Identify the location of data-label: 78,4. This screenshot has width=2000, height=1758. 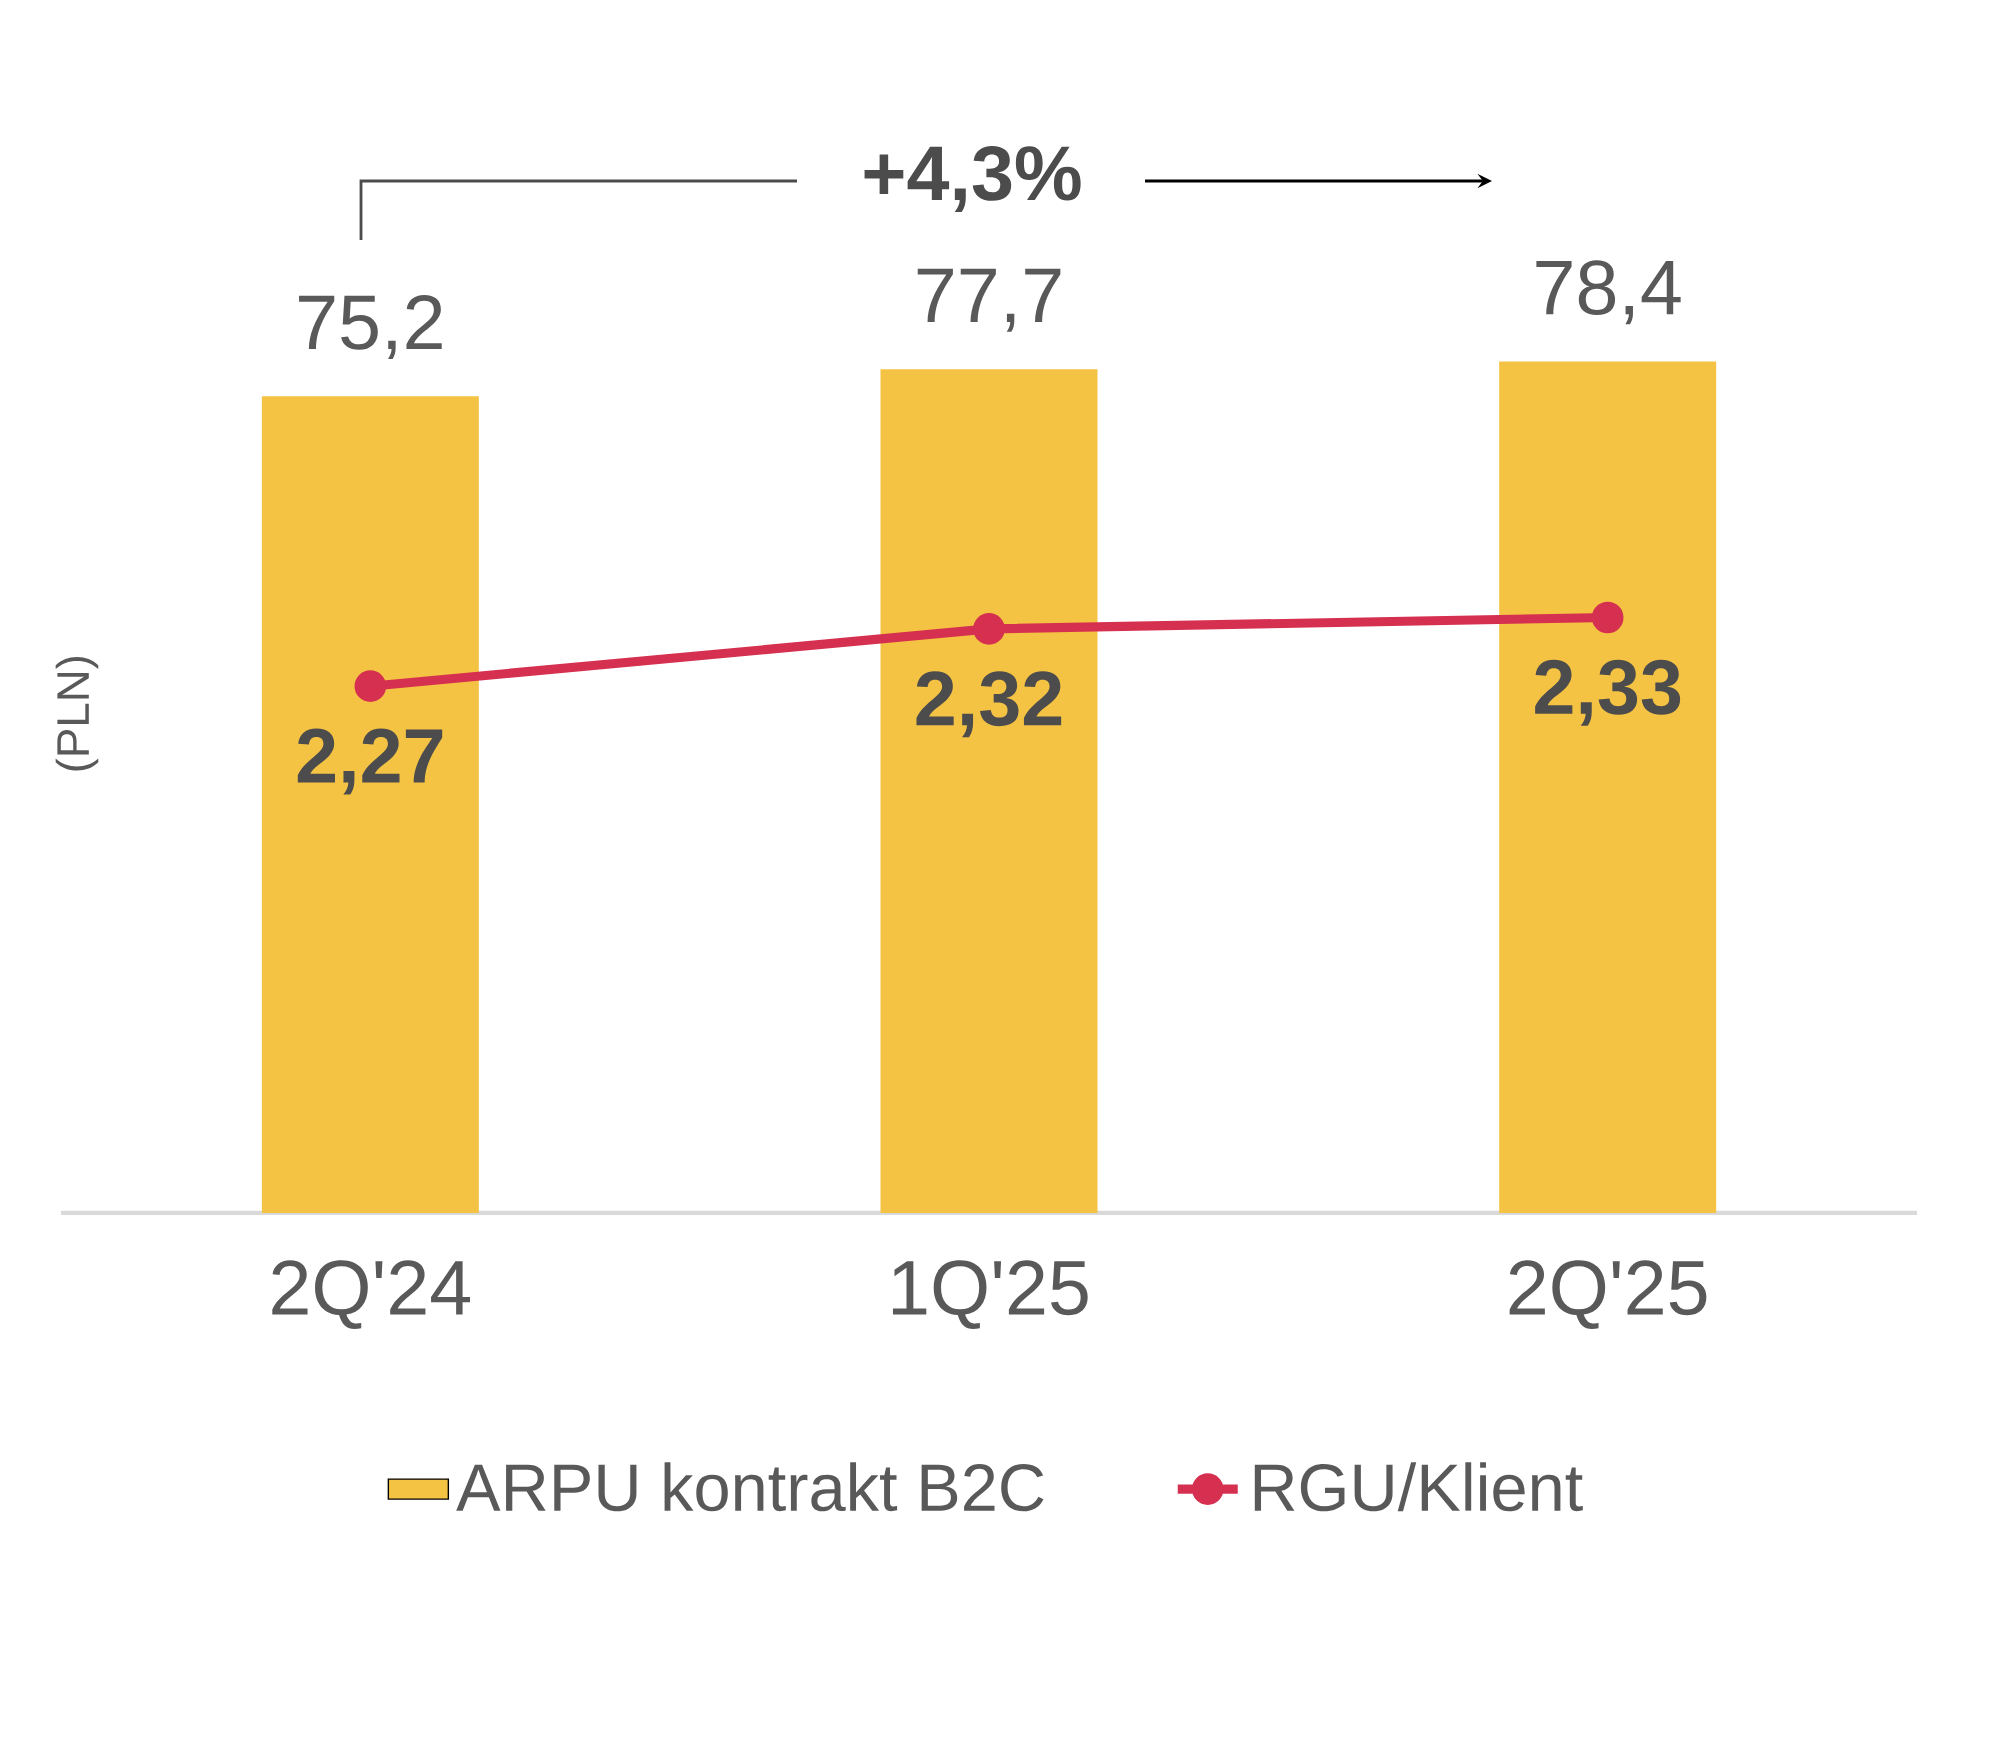
(1608, 292).